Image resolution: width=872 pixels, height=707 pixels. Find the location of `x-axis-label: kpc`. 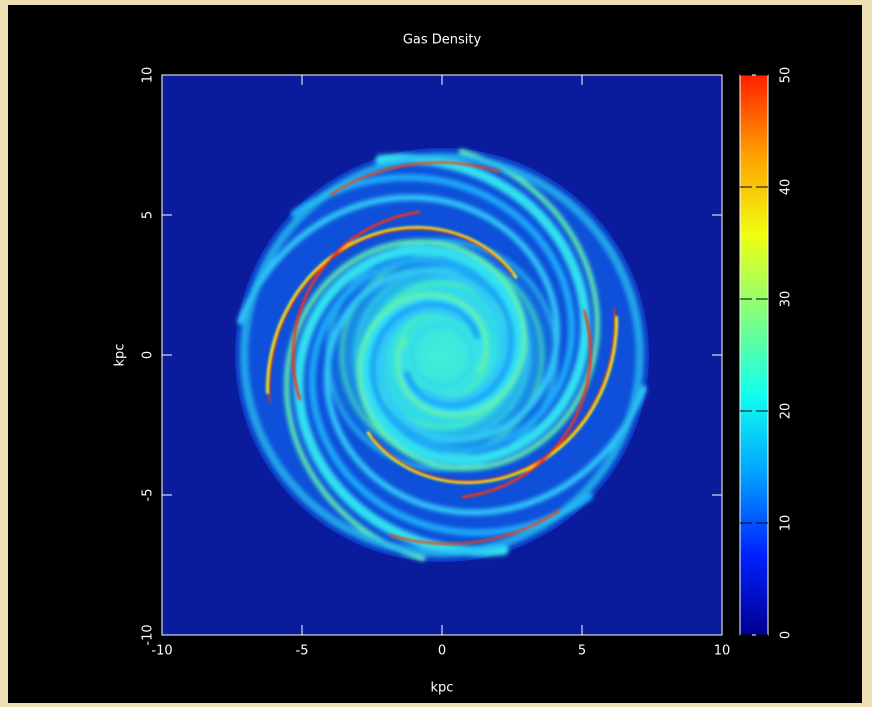

x-axis-label: kpc is located at coordinates (442, 688).